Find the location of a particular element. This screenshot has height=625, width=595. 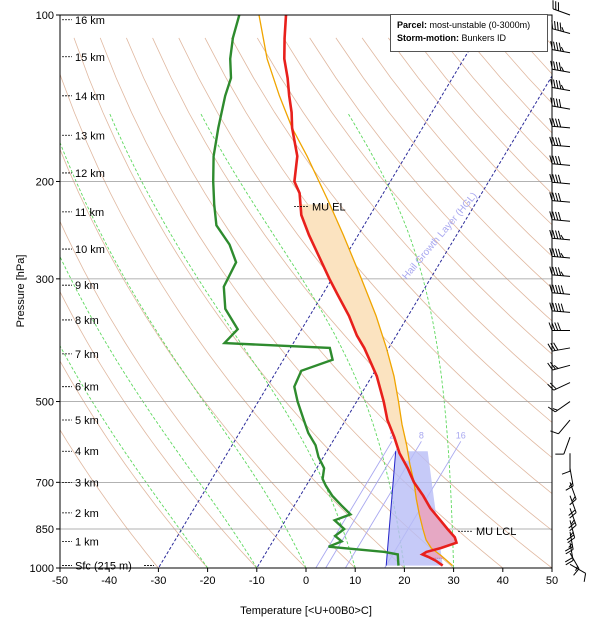

height-label: 14 km is located at coordinates (90, 97).